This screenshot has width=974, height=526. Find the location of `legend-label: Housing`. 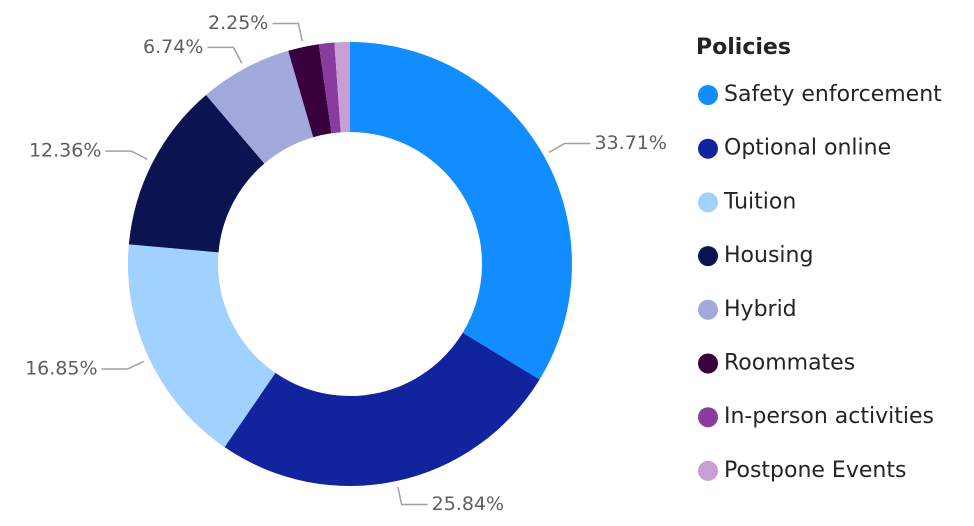

legend-label: Housing is located at coordinates (768, 255).